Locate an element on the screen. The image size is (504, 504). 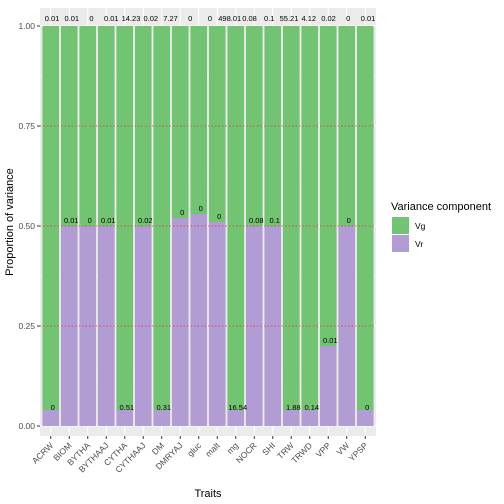
bar-vg-bythaaj is located at coordinates (106, 126).